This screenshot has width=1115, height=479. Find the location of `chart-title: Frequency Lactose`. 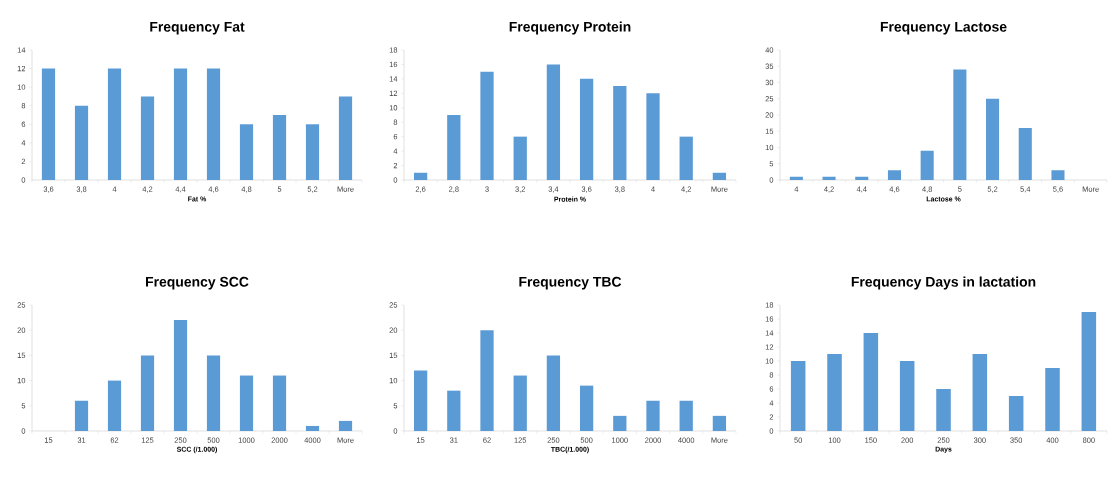

chart-title: Frequency Lactose is located at coordinates (943, 28).